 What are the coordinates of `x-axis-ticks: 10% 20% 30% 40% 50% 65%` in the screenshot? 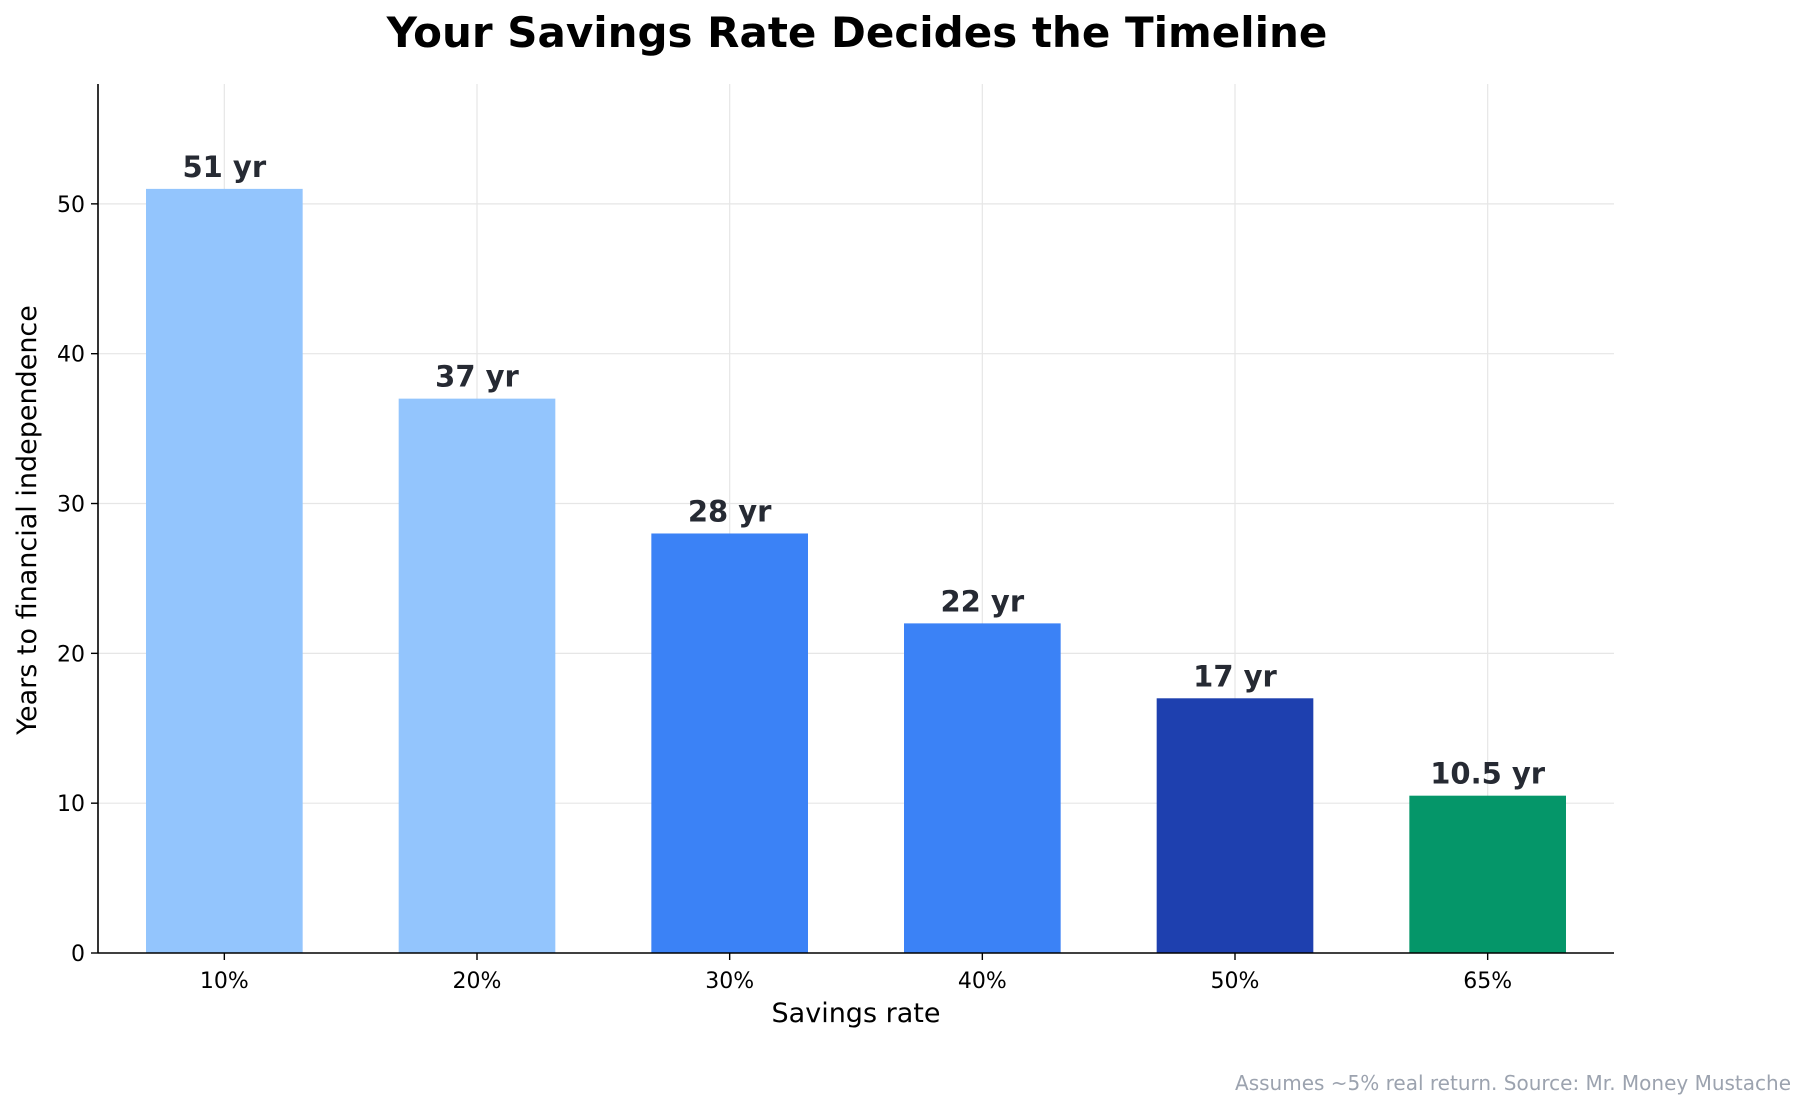 It's located at (856, 973).